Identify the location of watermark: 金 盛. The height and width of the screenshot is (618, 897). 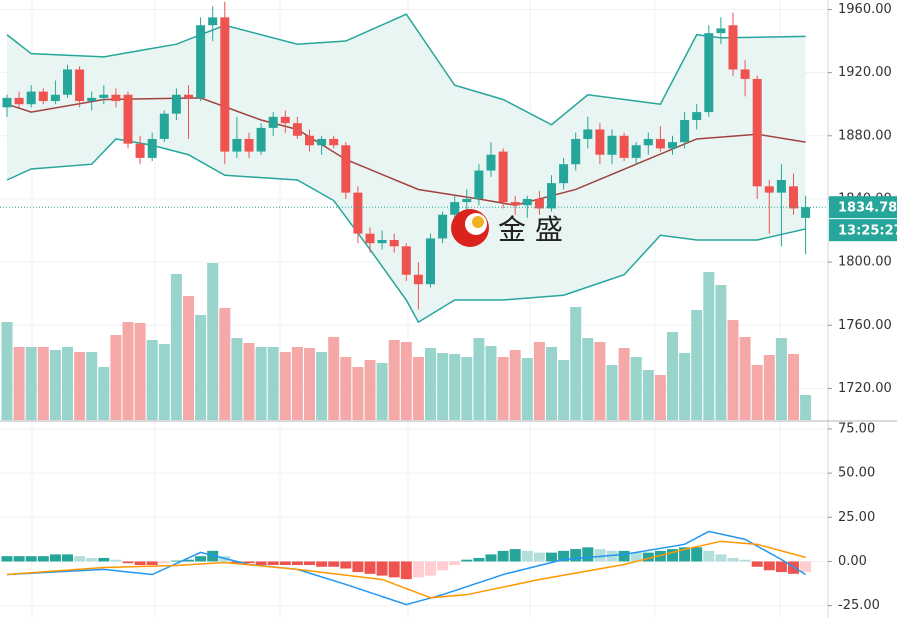
(507, 228).